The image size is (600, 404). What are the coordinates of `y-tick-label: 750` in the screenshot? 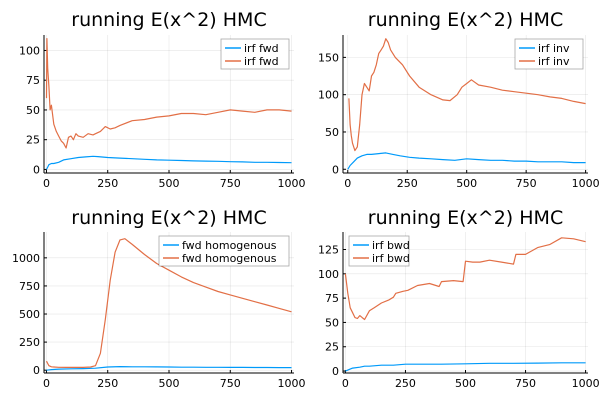 It's located at (29, 286).